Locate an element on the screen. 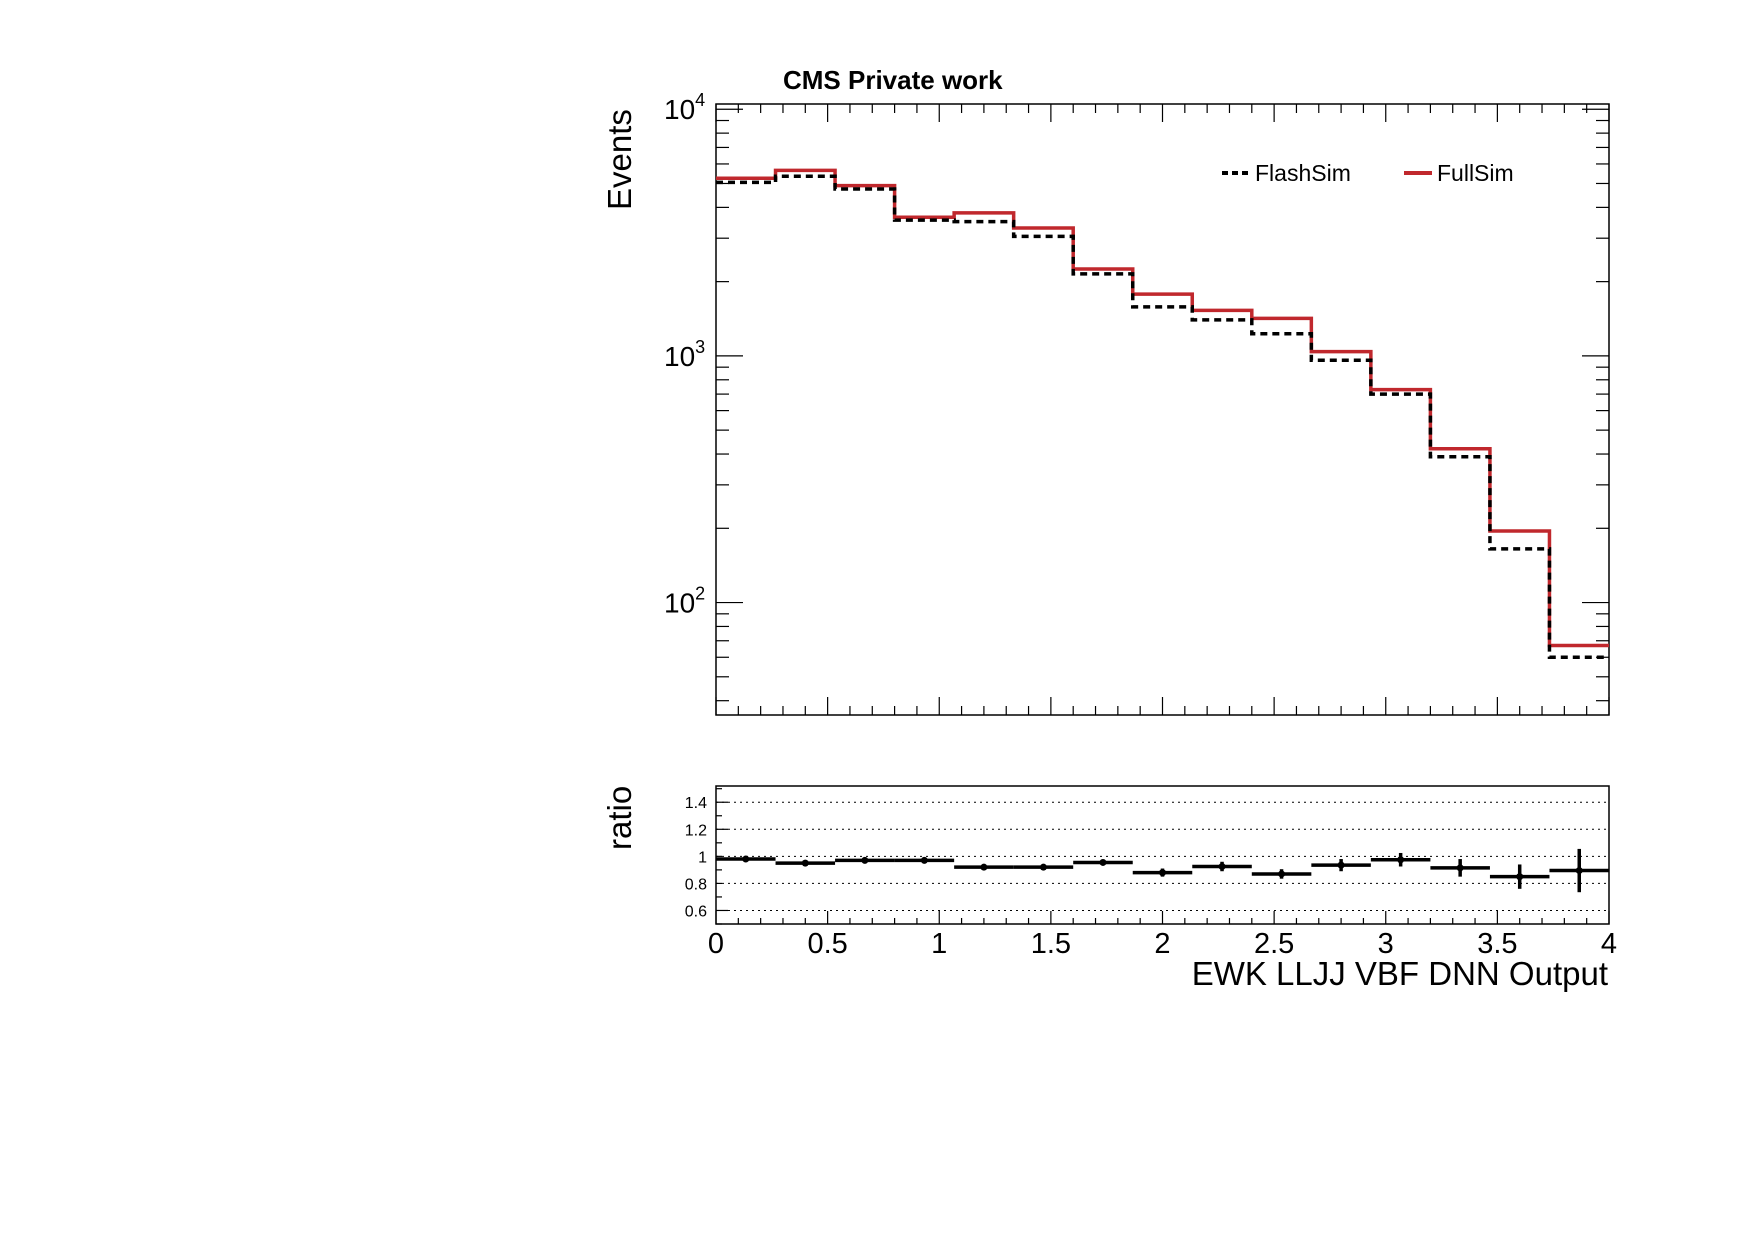 The image size is (1755, 1240). legend-flashsim-label: FlashSim is located at coordinates (1303, 173).